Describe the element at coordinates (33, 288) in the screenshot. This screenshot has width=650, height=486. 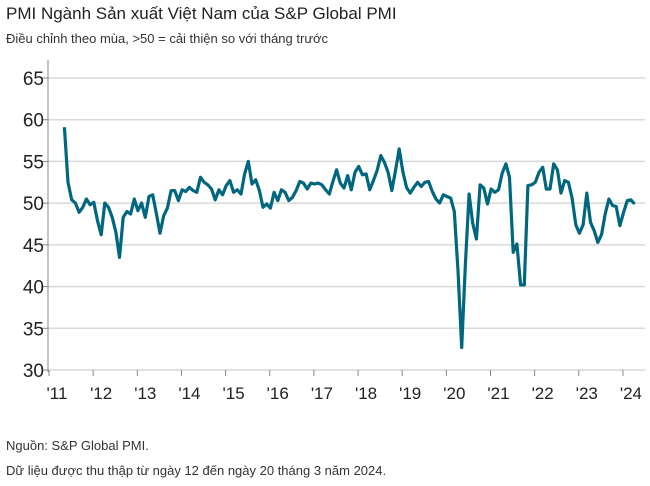
I see `y-tick-label: 40` at that location.